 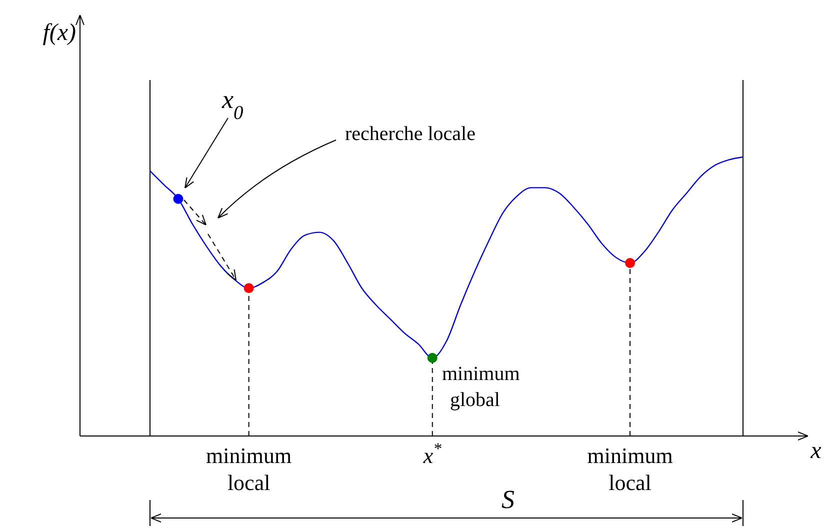 What do you see at coordinates (481, 387) in the screenshot?
I see `annotation: minimum global` at bounding box center [481, 387].